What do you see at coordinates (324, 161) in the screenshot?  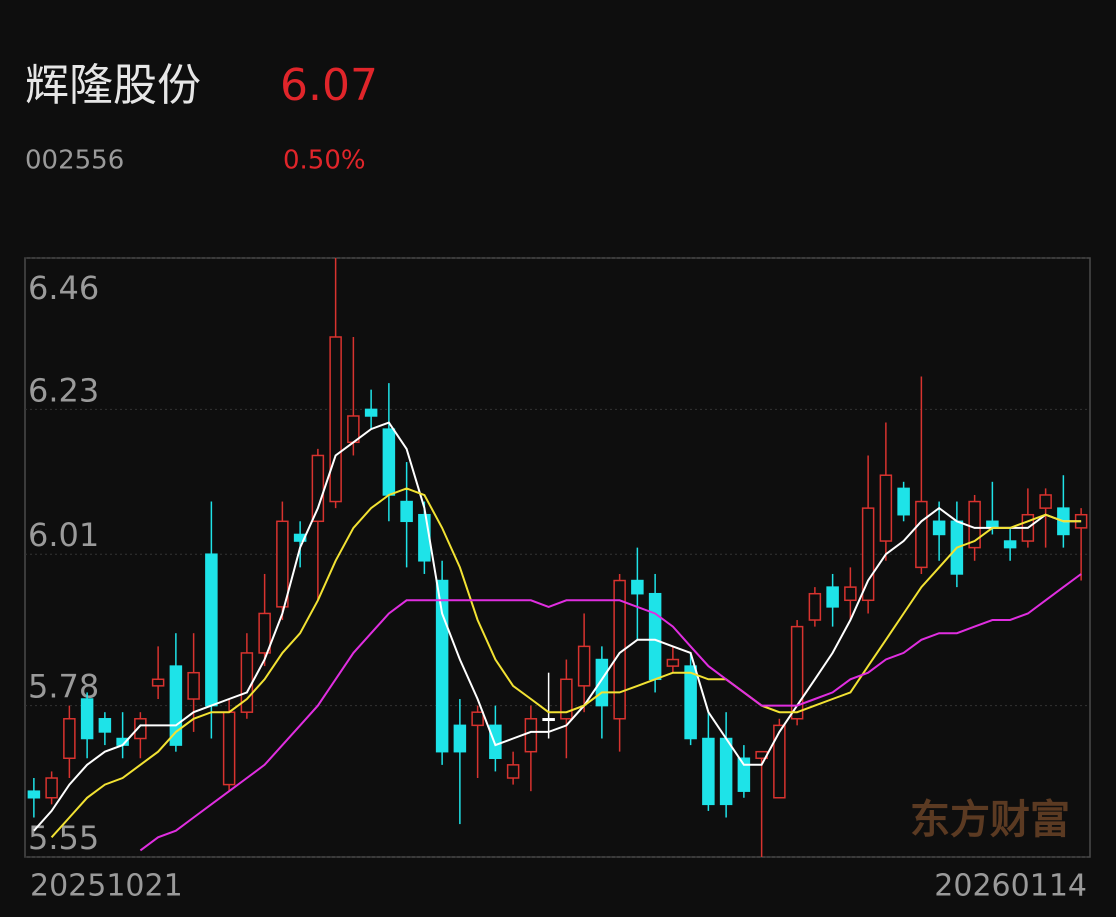 I see `stock-change: 0.50%` at bounding box center [324, 161].